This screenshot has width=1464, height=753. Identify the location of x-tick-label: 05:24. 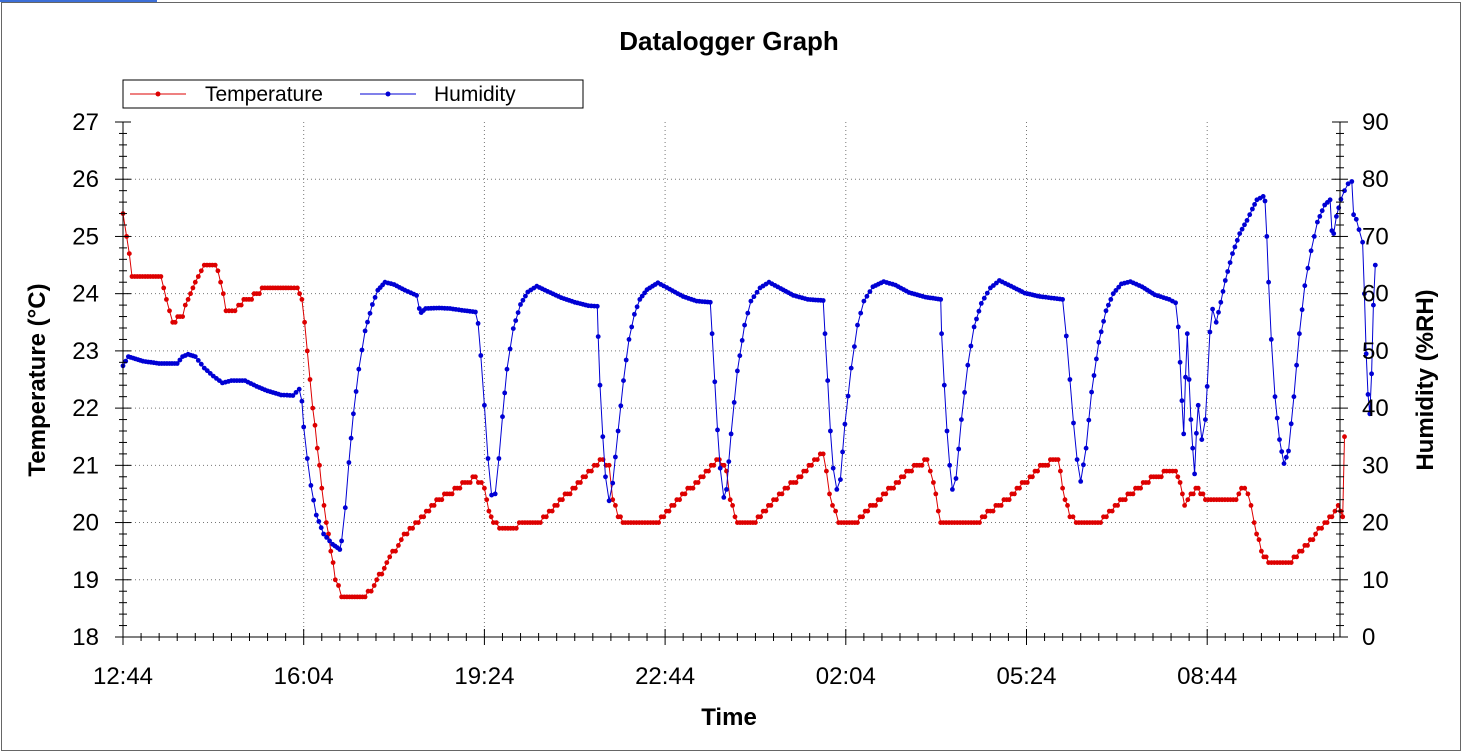
(1026, 676).